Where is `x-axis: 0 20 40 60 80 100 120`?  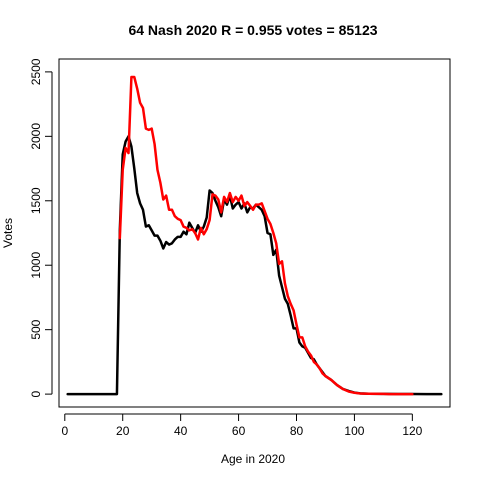
x-axis: 0 20 40 60 80 100 120 is located at coordinates (242, 425).